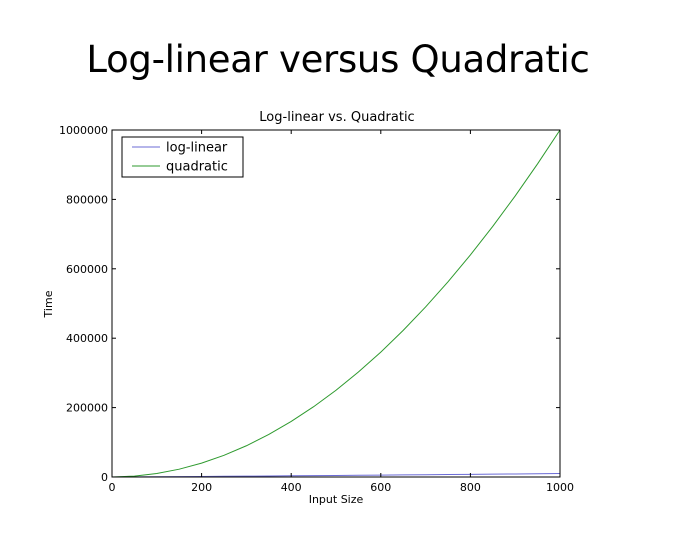  Describe the element at coordinates (87, 199) in the screenshot. I see `y-tick-label: 800000` at that location.